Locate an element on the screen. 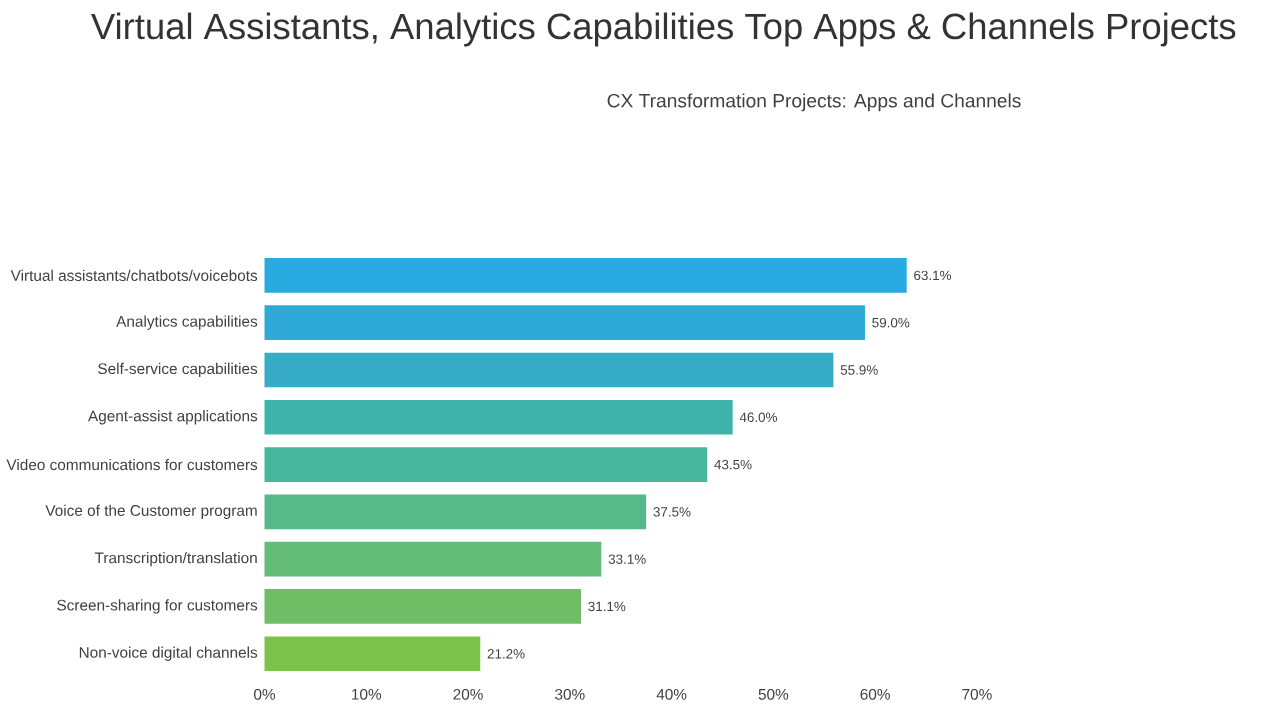 The image size is (1280, 706). chart-title: Virtual Assistants, Analytics Capabilities Top Apps & Channels Projects is located at coordinates (663, 29).